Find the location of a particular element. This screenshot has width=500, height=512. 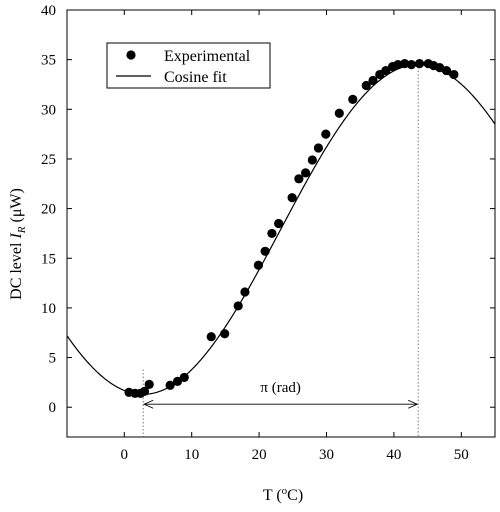

legend-label-experimental: Experimental is located at coordinates (207, 56).